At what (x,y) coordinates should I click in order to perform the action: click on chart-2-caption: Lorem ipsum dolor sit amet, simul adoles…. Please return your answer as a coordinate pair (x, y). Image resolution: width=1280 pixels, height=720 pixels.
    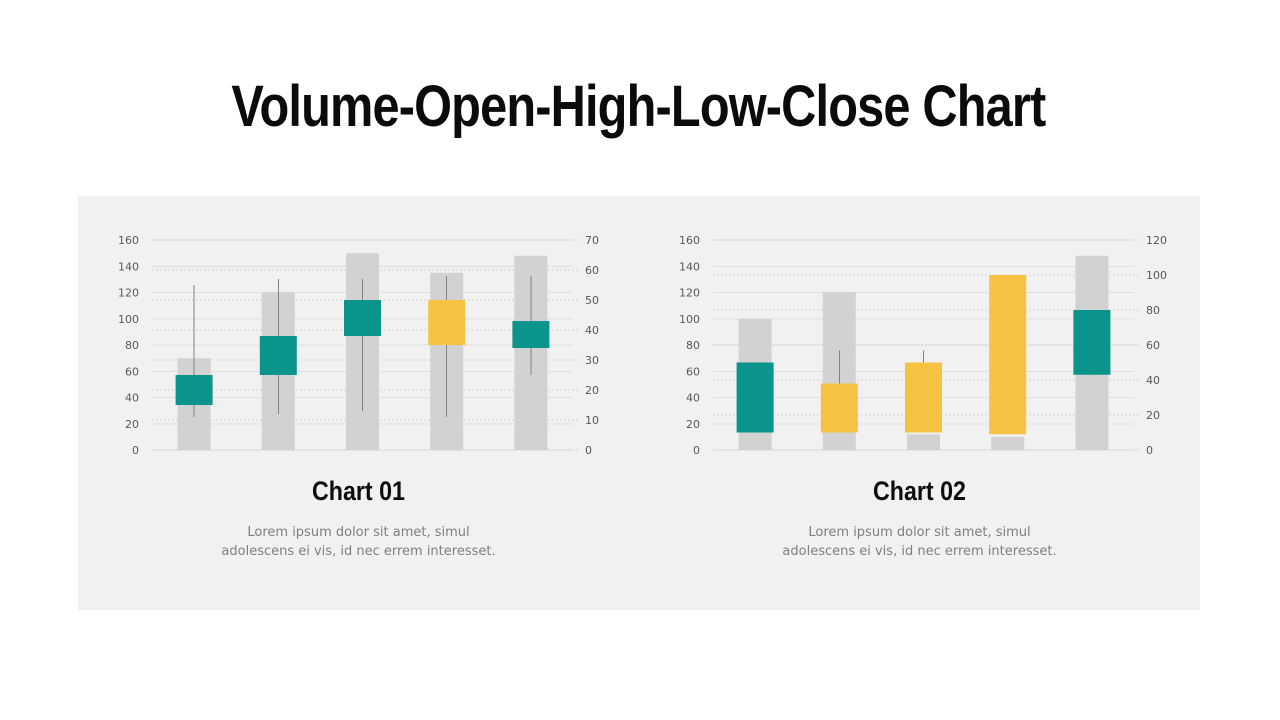
    Looking at the image, I should click on (919, 542).